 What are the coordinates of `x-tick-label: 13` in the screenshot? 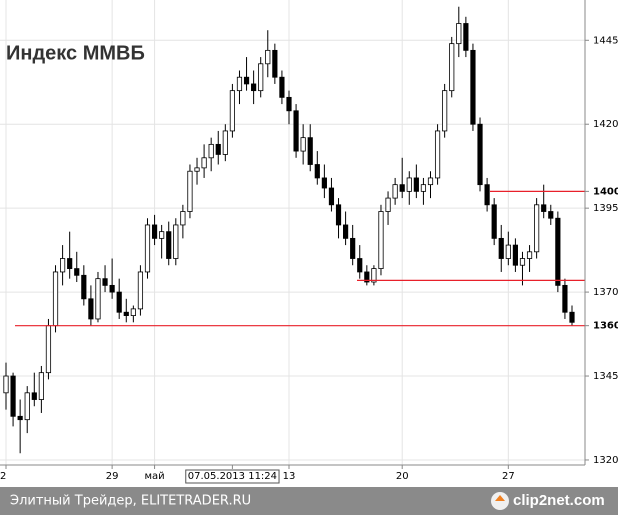 It's located at (289, 476).